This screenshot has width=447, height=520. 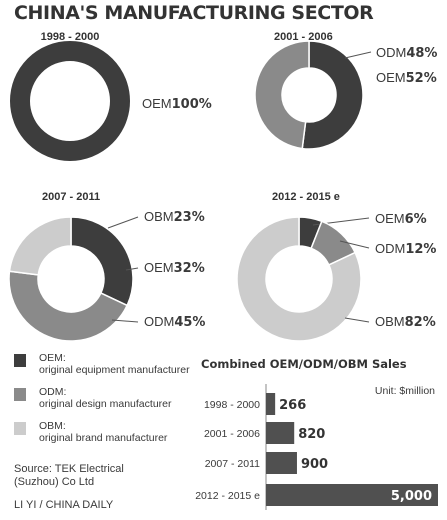 What do you see at coordinates (20, 394) in the screenshot?
I see `odm-swatch` at bounding box center [20, 394].